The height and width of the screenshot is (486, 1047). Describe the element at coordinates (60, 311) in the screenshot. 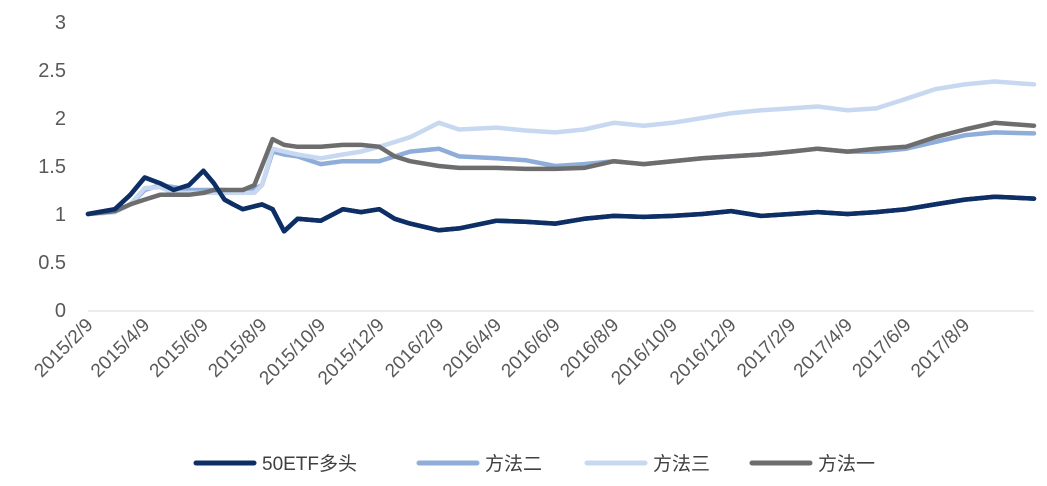

I see `y-tick-label: 0` at that location.